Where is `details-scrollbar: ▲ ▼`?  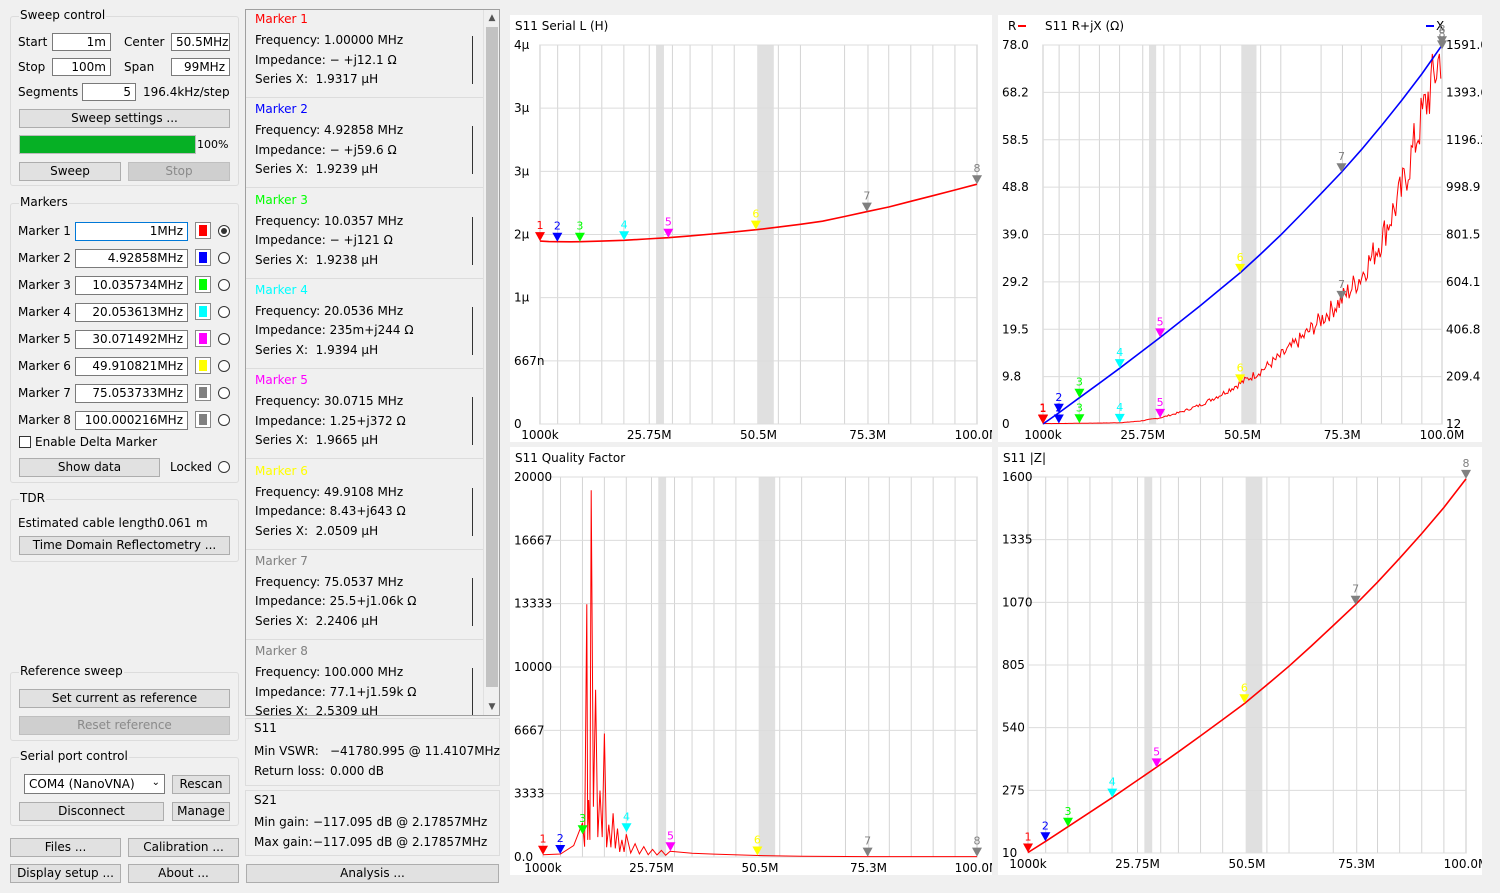 details-scrollbar: ▲ ▼ is located at coordinates (491, 362).